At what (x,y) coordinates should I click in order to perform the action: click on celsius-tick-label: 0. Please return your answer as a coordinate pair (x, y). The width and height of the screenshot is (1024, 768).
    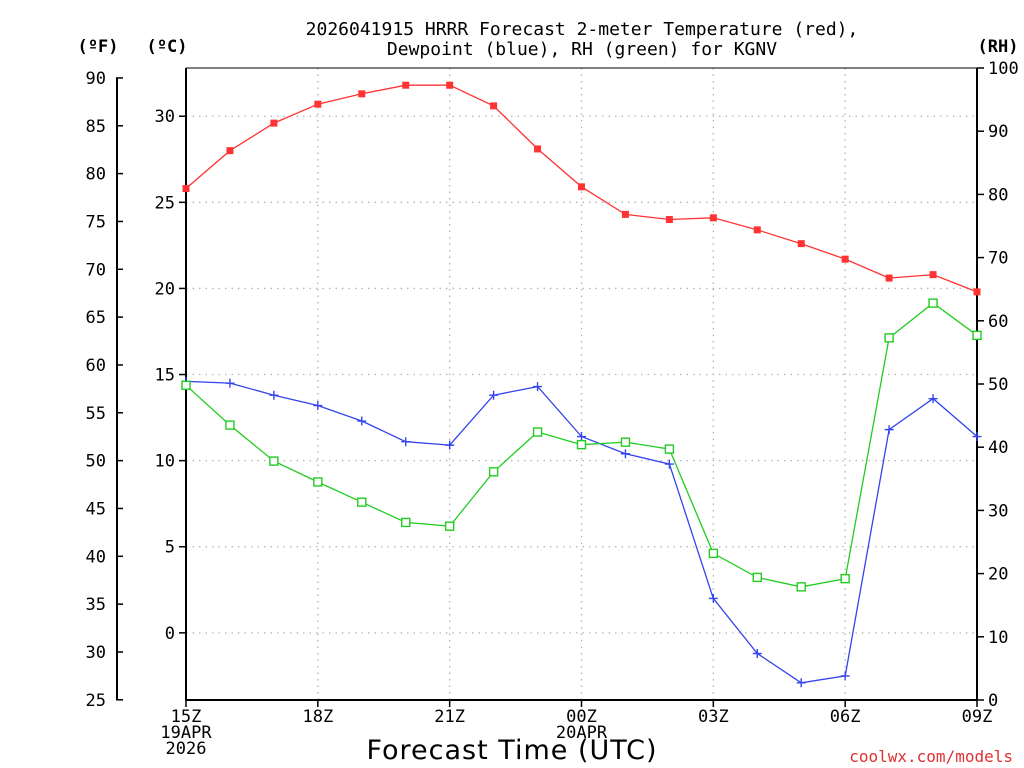
    Looking at the image, I should click on (170, 634).